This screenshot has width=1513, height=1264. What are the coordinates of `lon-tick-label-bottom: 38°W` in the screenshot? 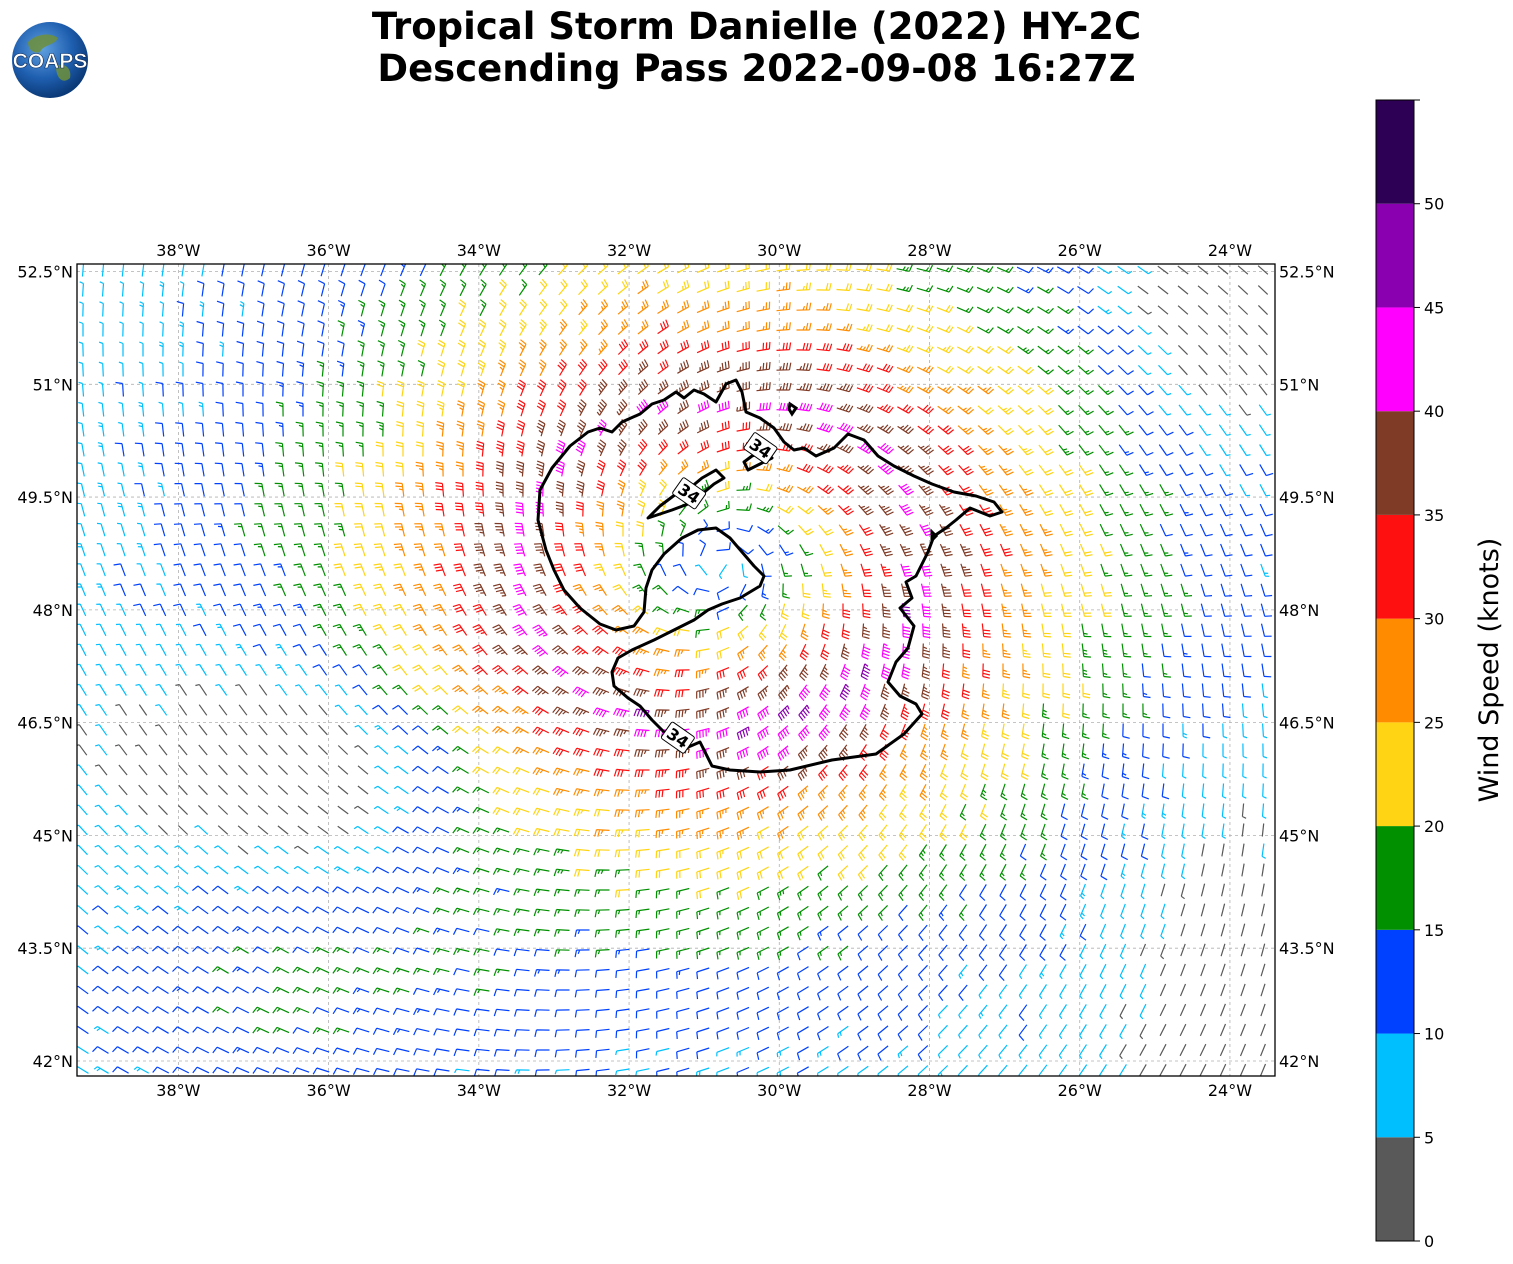 It's located at (178, 1090).